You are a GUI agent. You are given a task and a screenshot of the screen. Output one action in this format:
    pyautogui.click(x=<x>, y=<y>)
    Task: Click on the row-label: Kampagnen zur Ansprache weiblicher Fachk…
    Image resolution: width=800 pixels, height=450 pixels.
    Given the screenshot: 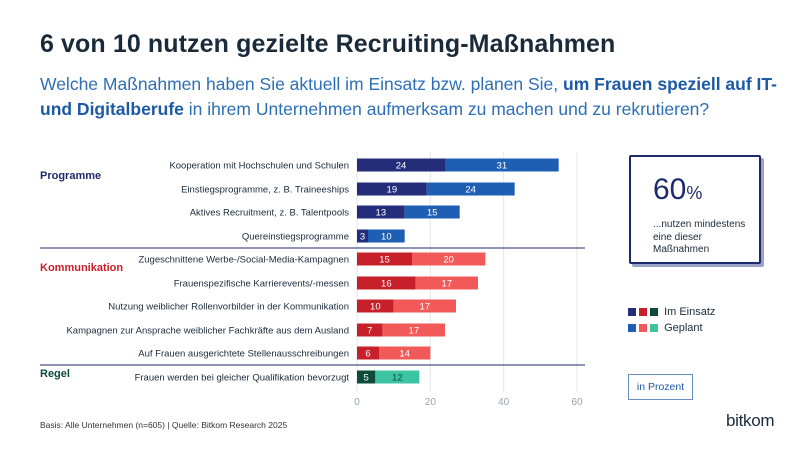 What is the action you would take?
    pyautogui.click(x=207, y=331)
    